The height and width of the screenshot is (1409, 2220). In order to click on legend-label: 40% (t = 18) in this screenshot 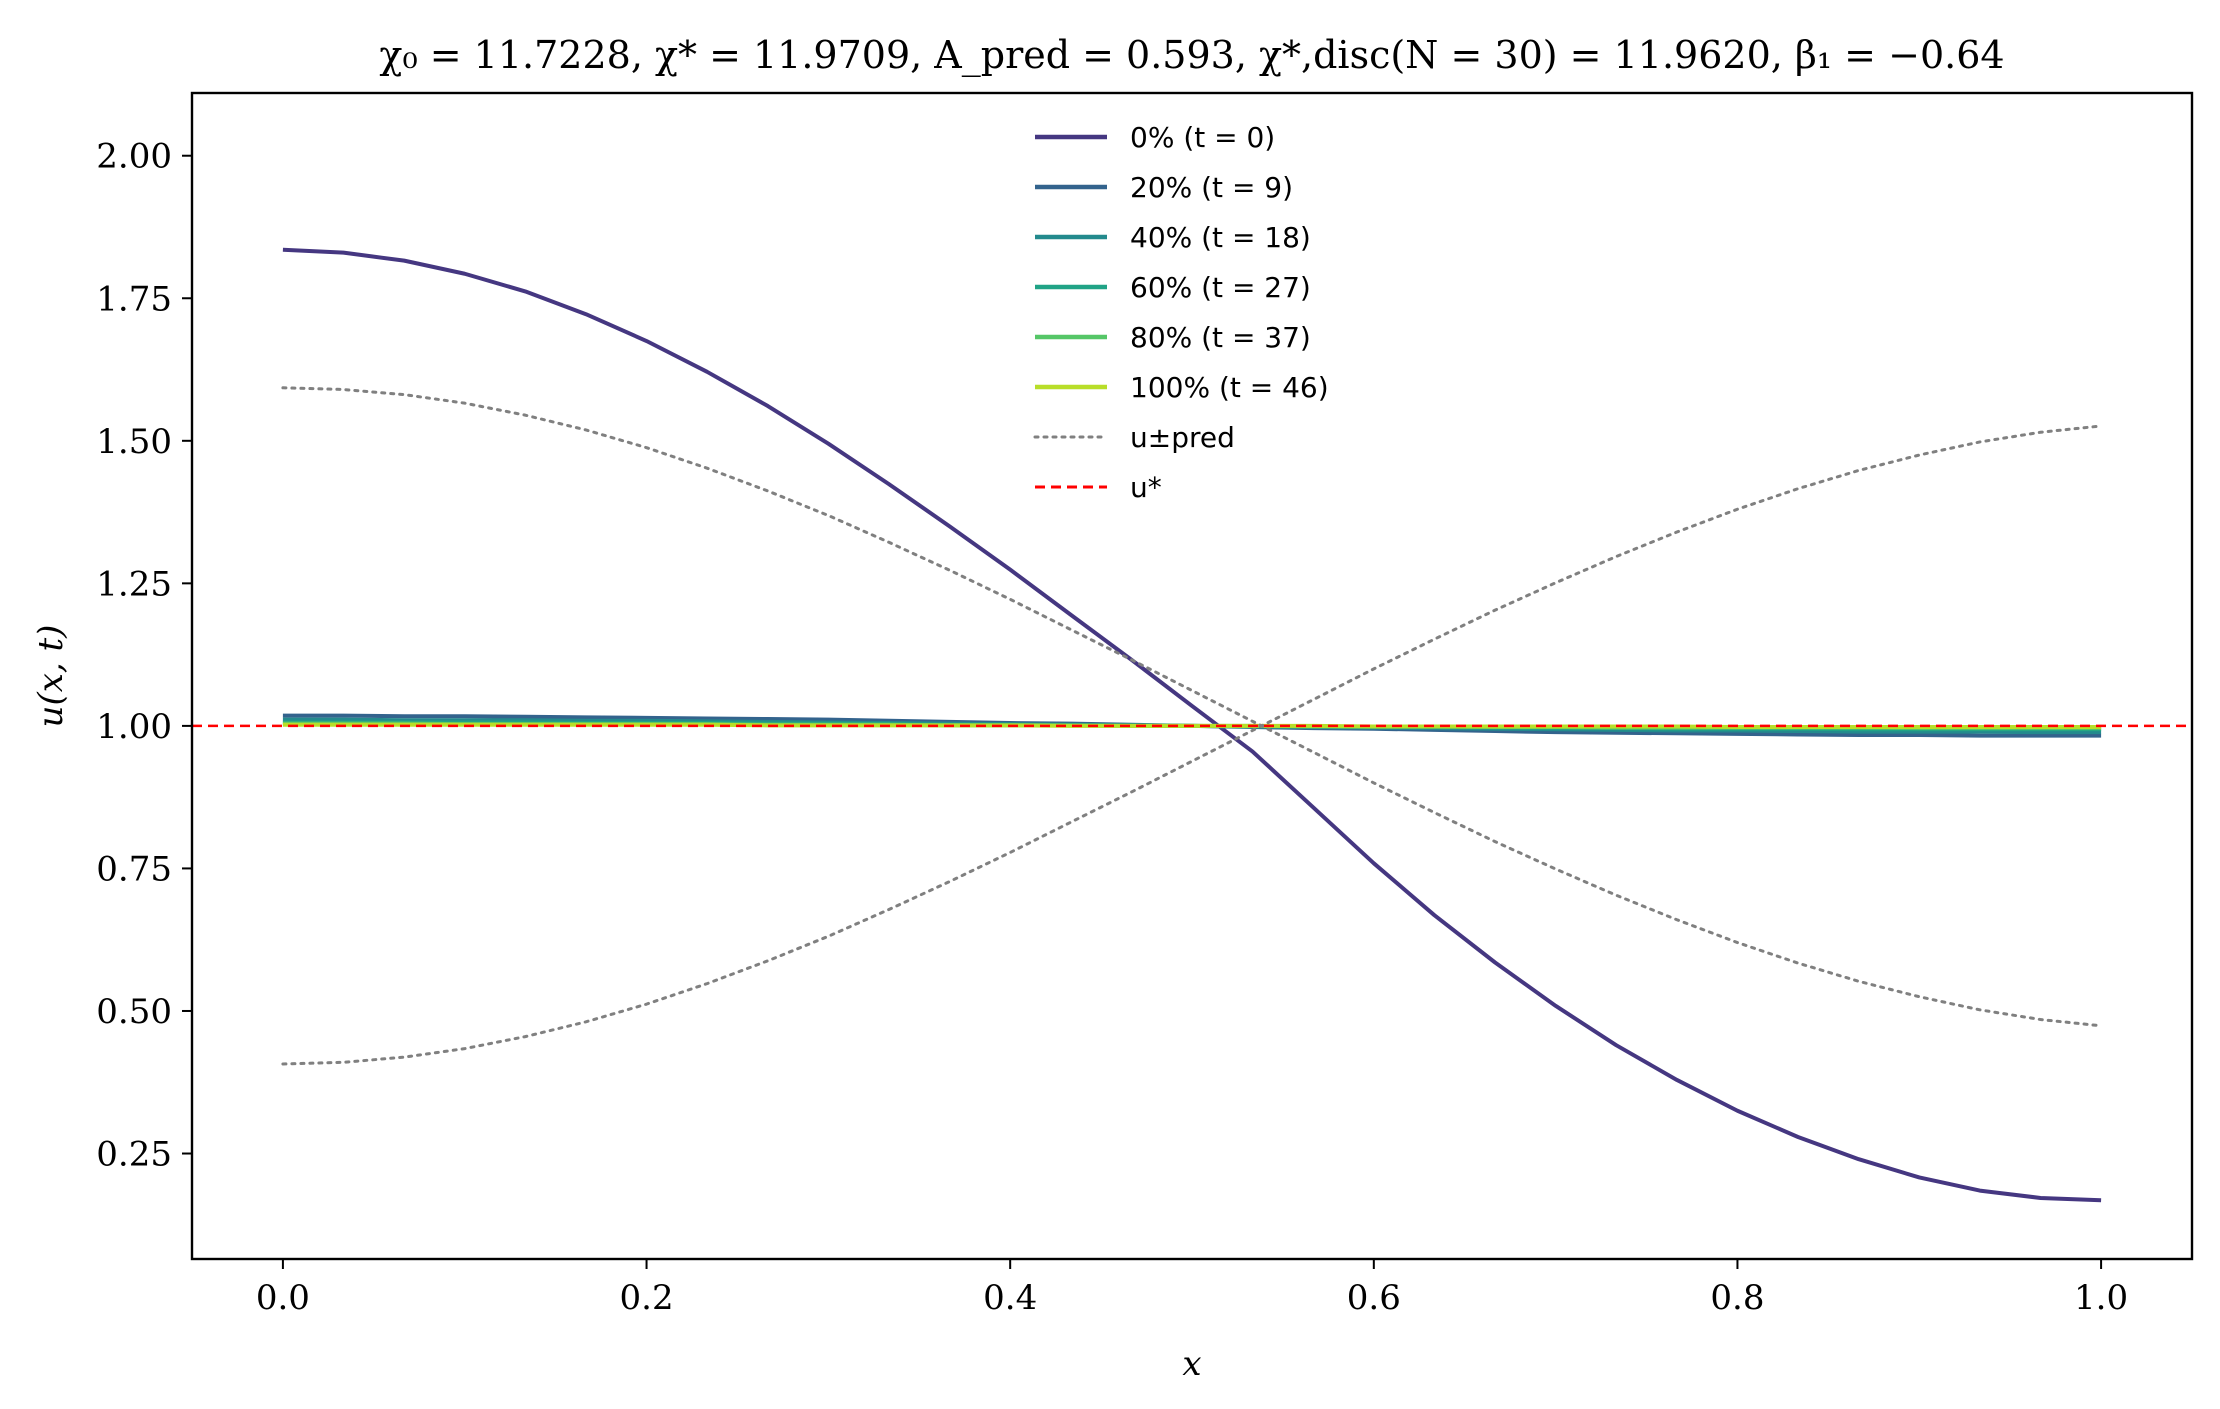, I will do `click(1220, 237)`.